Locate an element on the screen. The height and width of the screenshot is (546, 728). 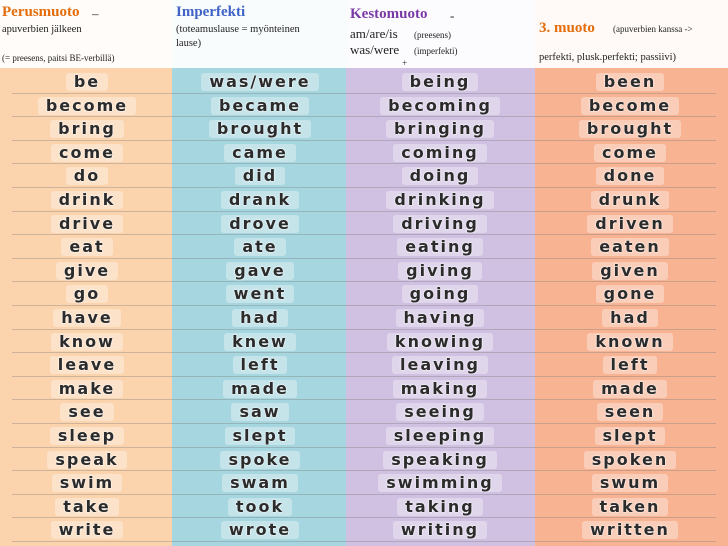
verb-text: gave is located at coordinates (260, 270).